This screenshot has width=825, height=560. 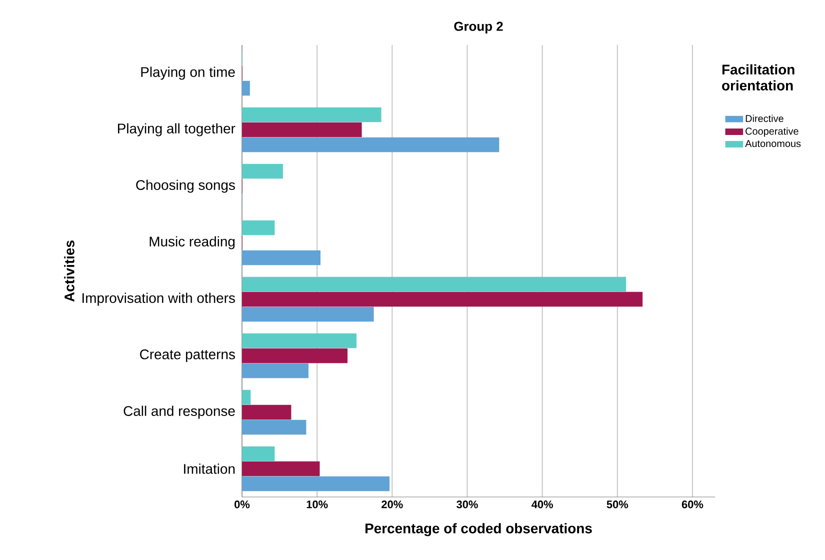 I want to click on x-tick-label: 10%, so click(x=317, y=504).